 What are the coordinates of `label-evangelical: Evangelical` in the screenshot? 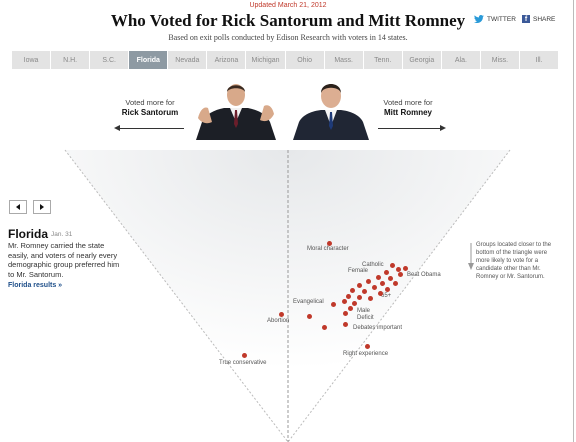 It's located at (308, 302).